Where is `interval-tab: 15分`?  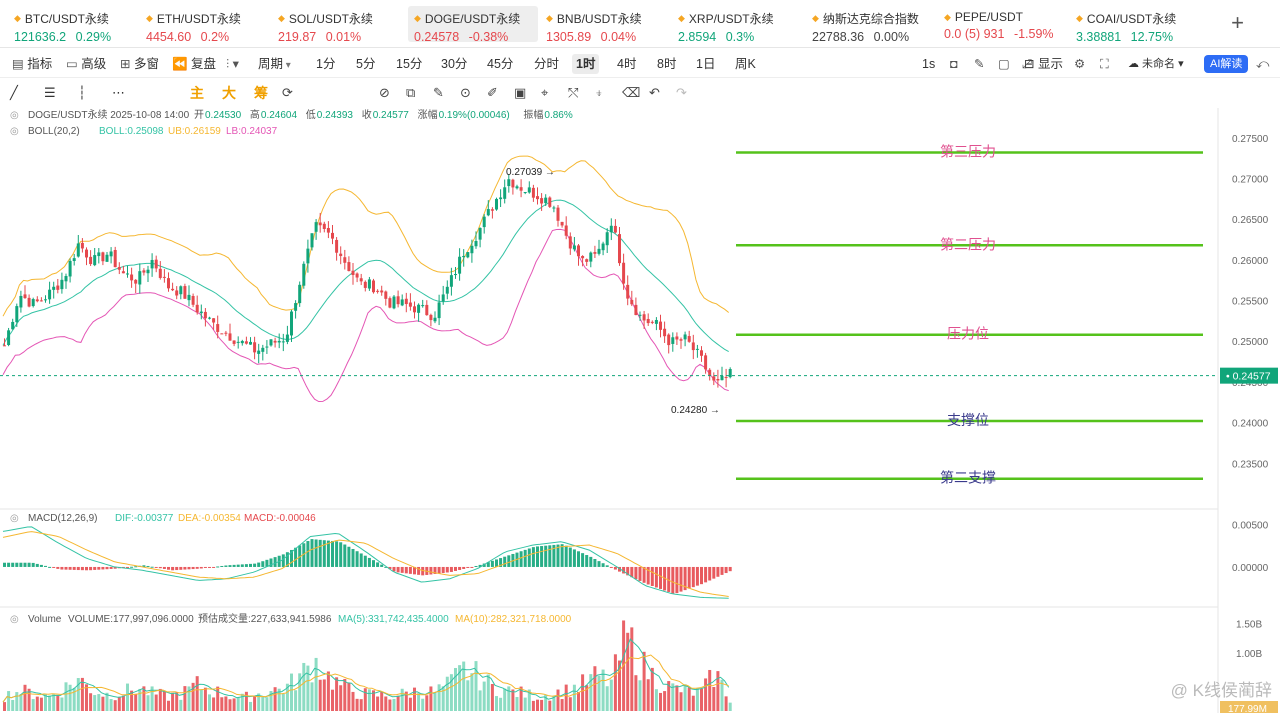 interval-tab: 15分 is located at coordinates (409, 64).